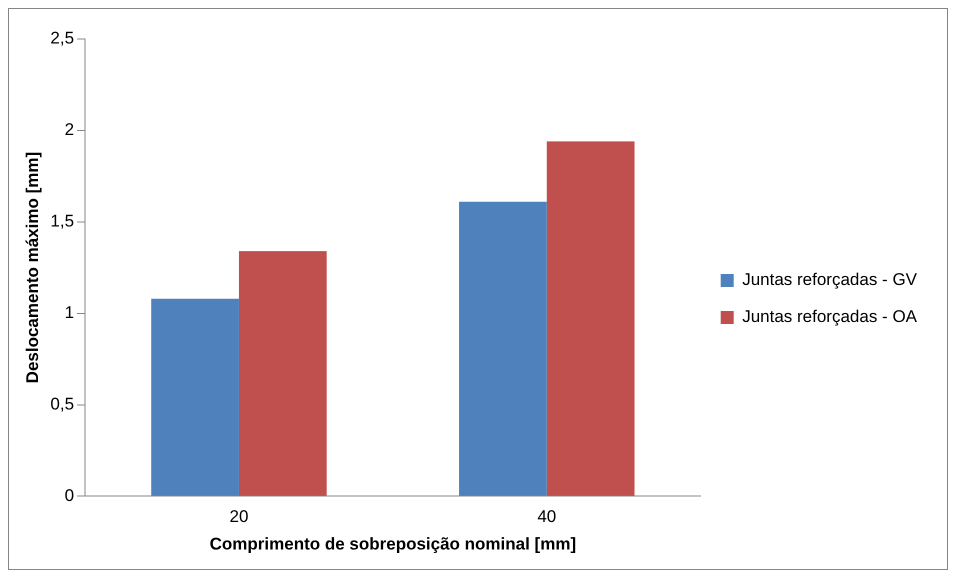  Describe the element at coordinates (32, 268) in the screenshot. I see `y-axis-title: Deslocamento máximo [mm]` at that location.